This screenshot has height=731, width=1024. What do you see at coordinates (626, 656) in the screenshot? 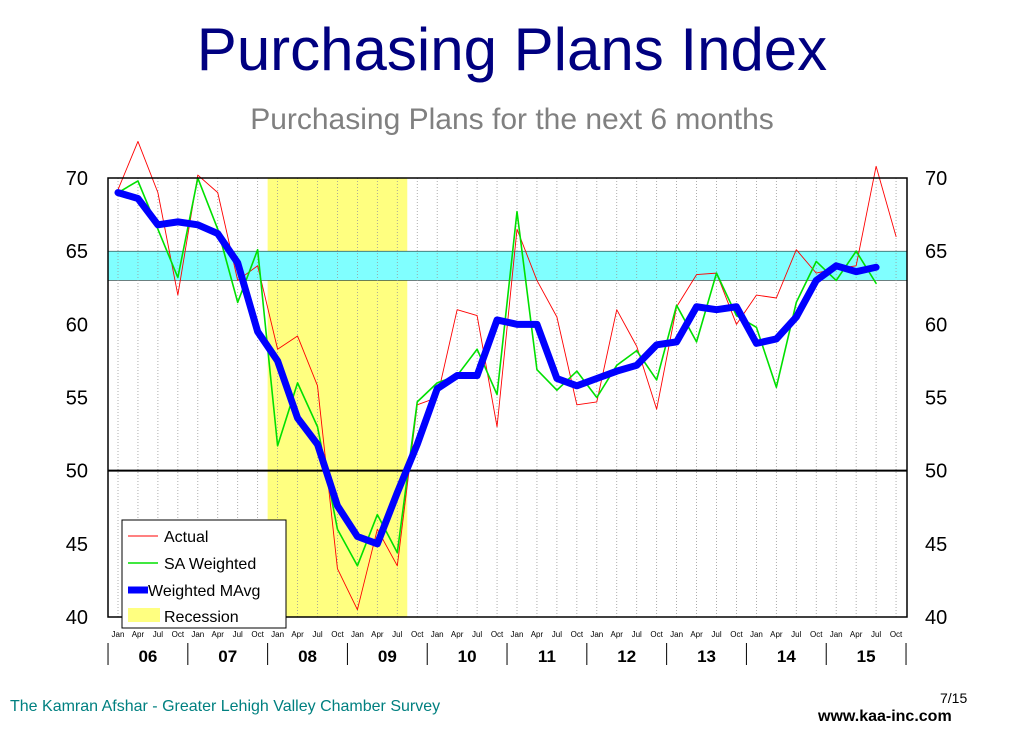
I see `x-tick-year: 12` at bounding box center [626, 656].